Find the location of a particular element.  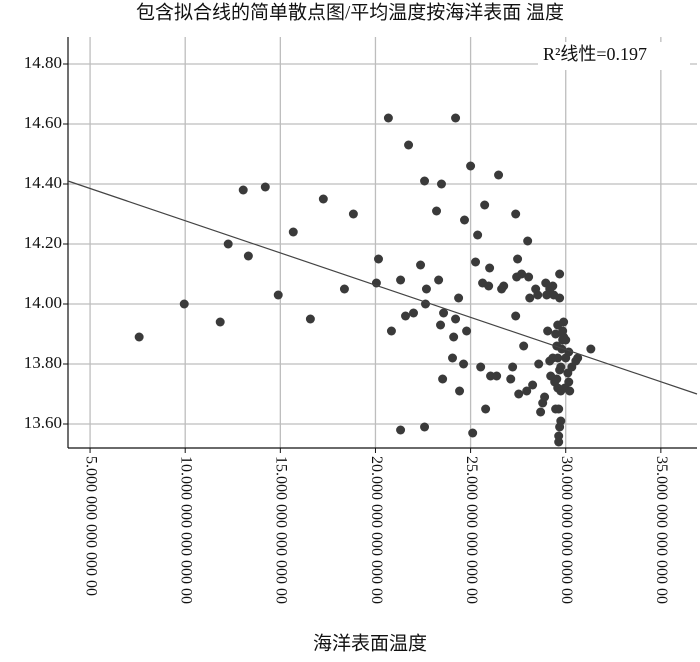

y-tick-label: 13.60 is located at coordinates (43, 422).